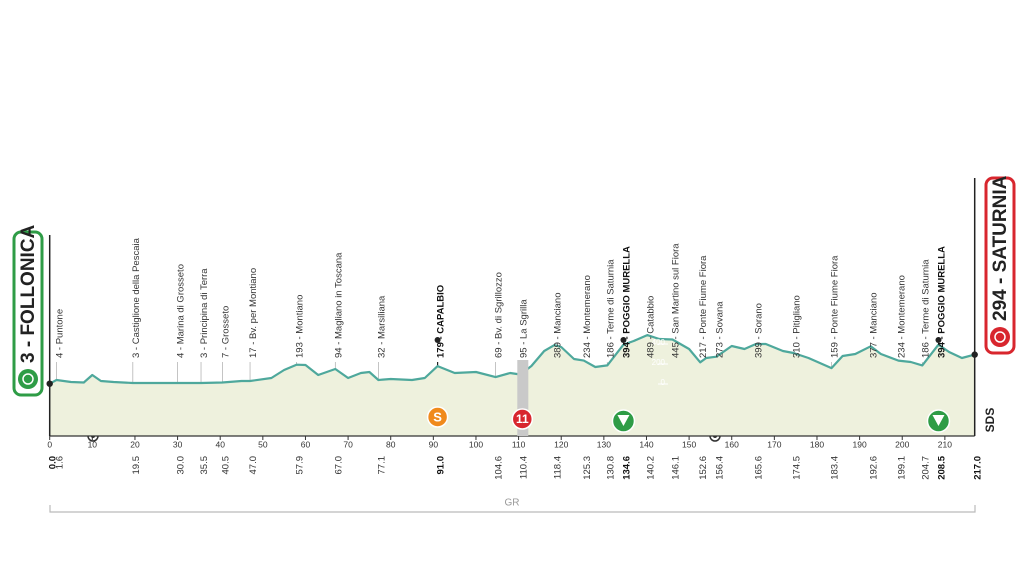 This screenshot has height=585, width=1024. Describe the element at coordinates (300, 326) in the screenshot. I see `waypoint-name: 193 - Montiano` at that location.